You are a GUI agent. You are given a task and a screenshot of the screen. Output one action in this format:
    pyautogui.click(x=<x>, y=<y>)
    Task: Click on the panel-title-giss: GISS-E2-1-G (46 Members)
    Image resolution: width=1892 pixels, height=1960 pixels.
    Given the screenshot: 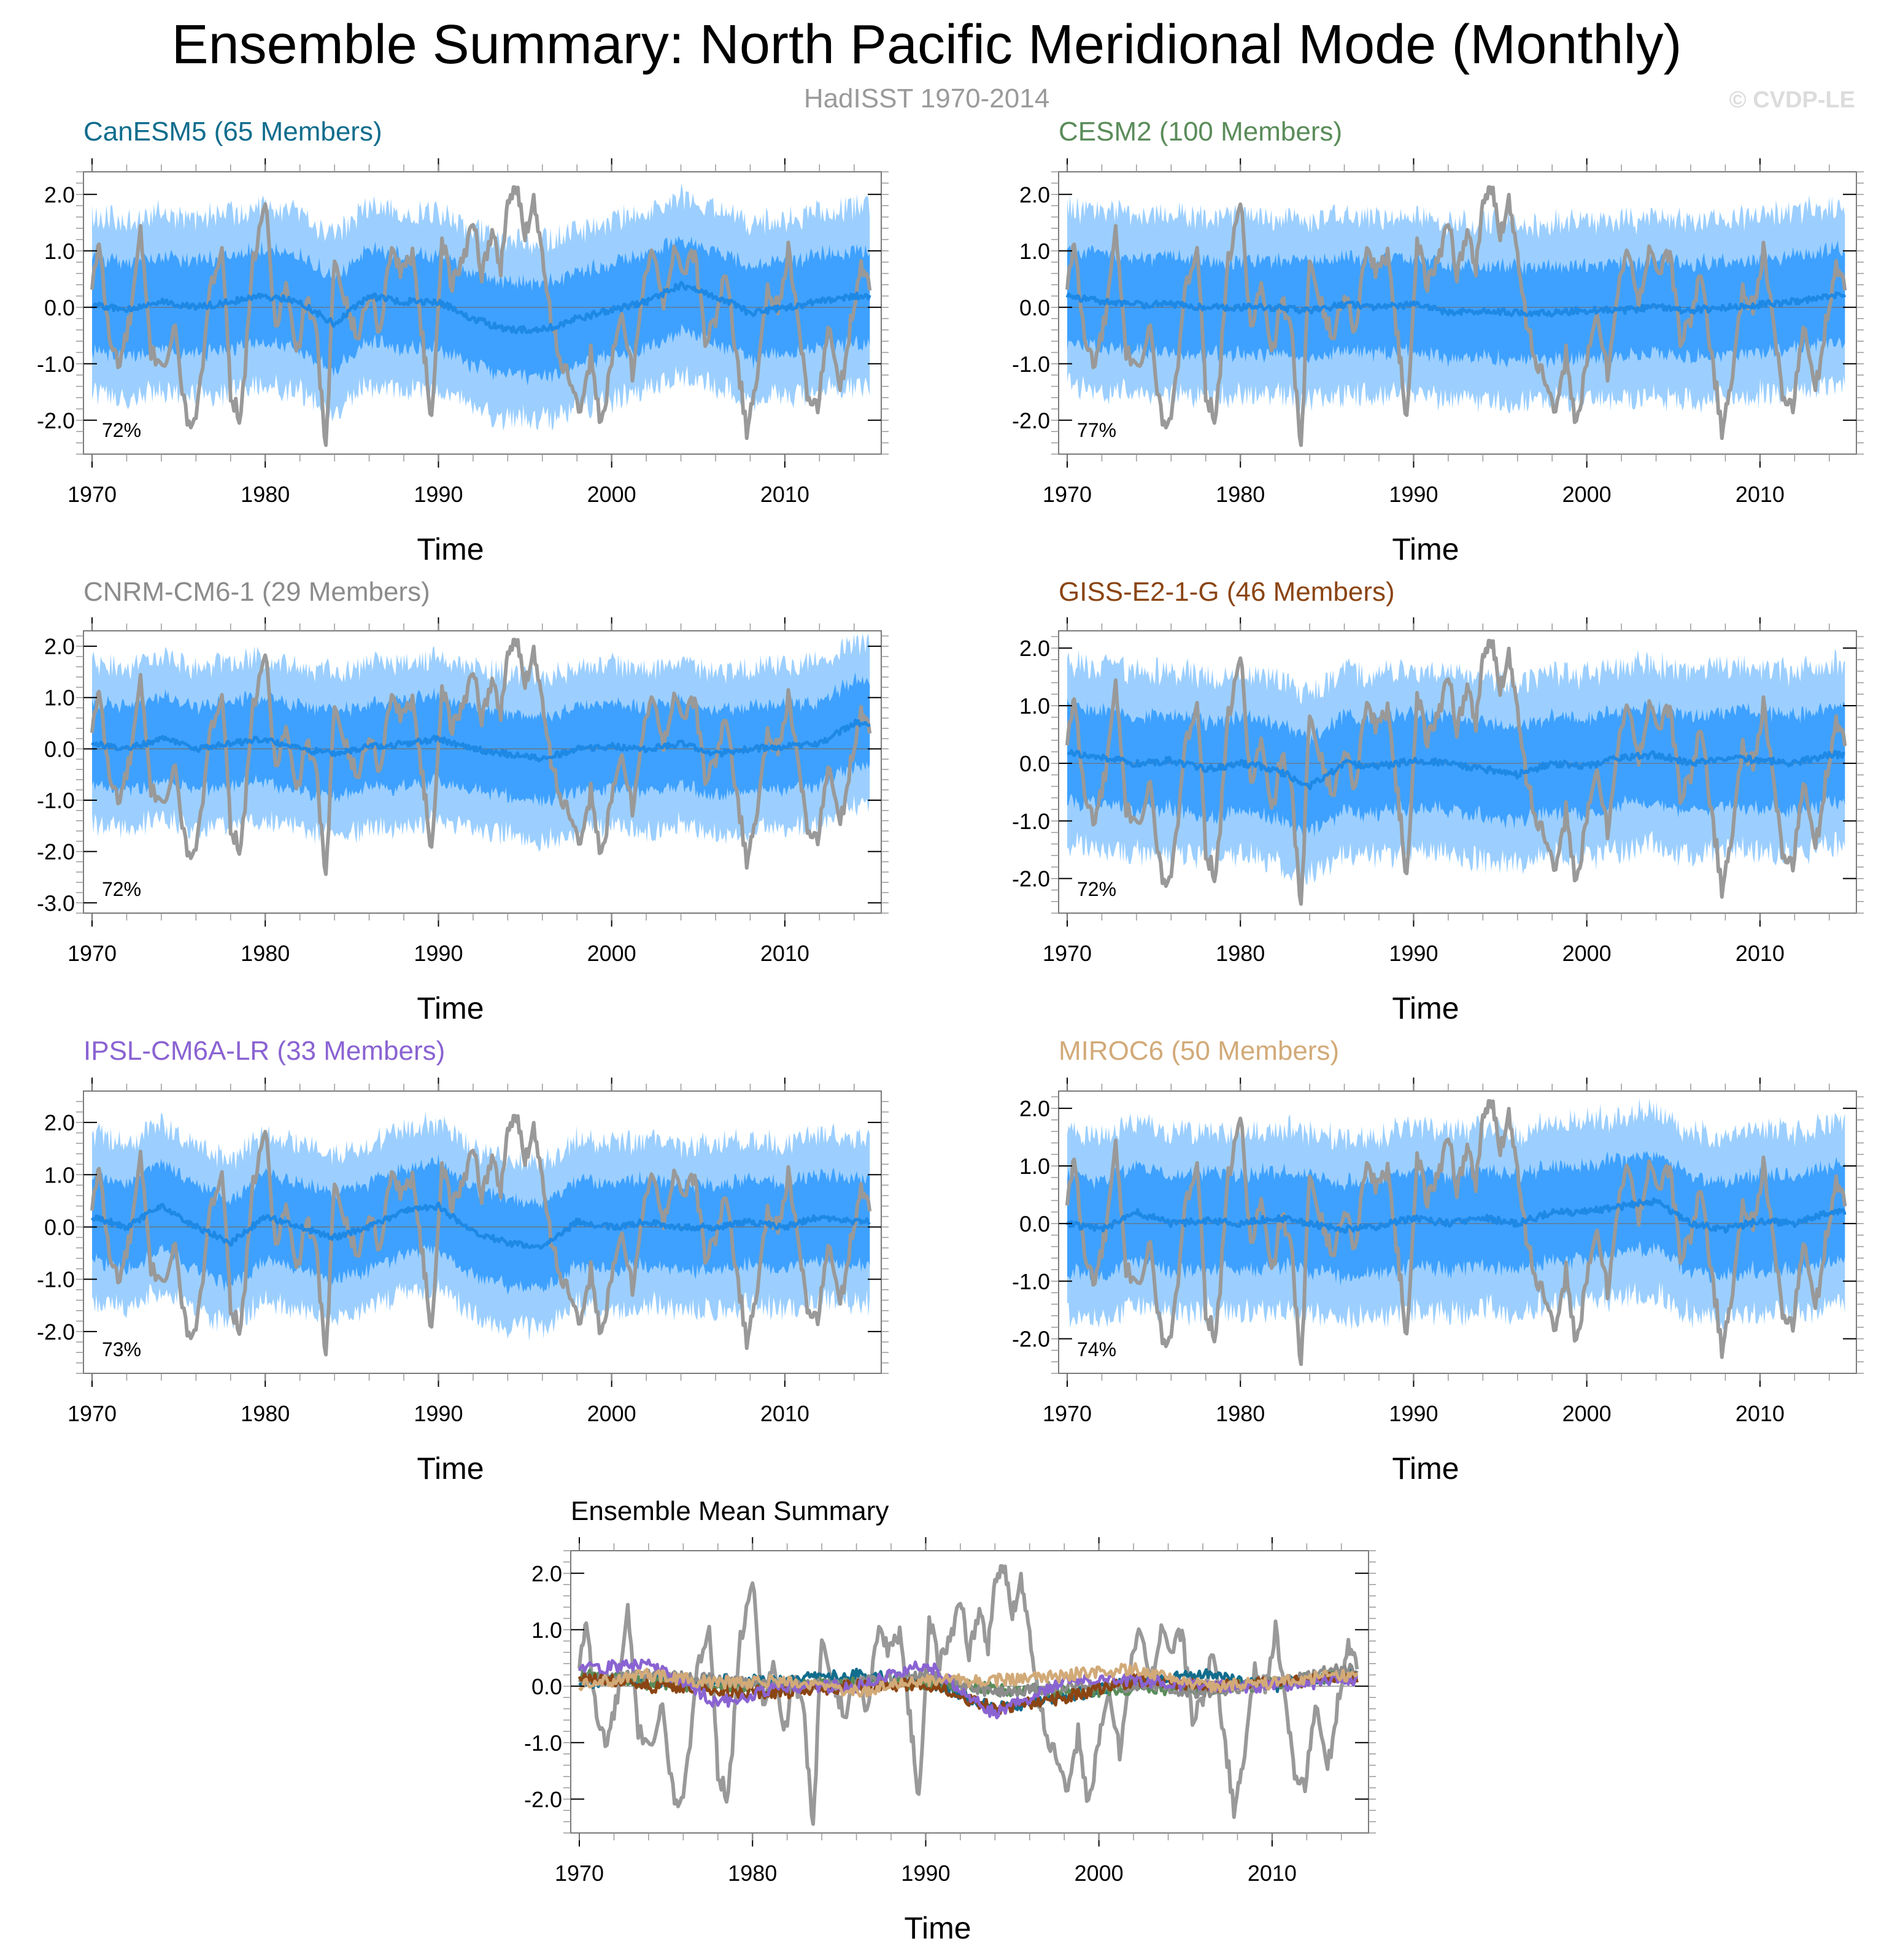 What is the action you would take?
    pyautogui.click(x=1227, y=592)
    